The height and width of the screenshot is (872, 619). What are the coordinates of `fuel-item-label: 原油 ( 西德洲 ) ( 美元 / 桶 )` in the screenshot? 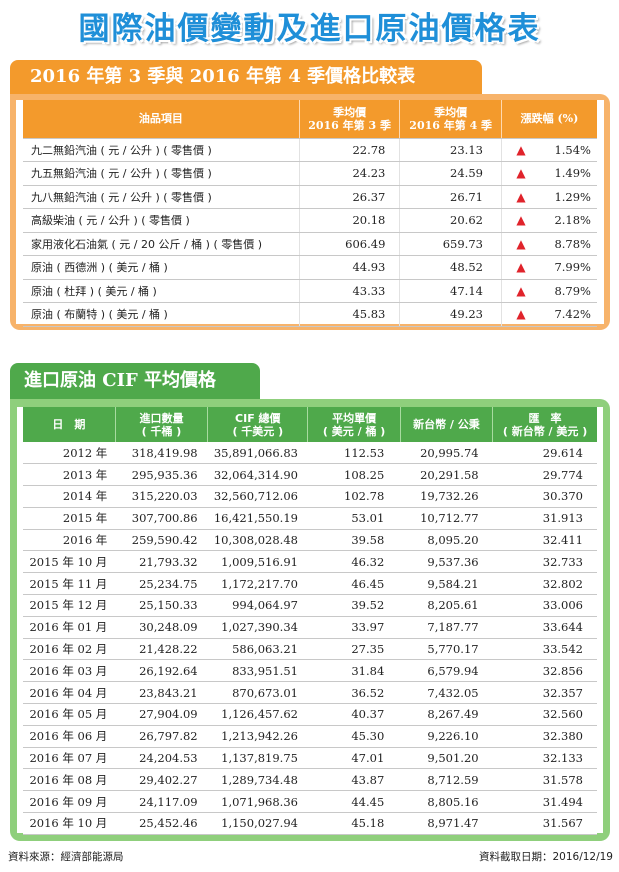 It's located at (161, 267).